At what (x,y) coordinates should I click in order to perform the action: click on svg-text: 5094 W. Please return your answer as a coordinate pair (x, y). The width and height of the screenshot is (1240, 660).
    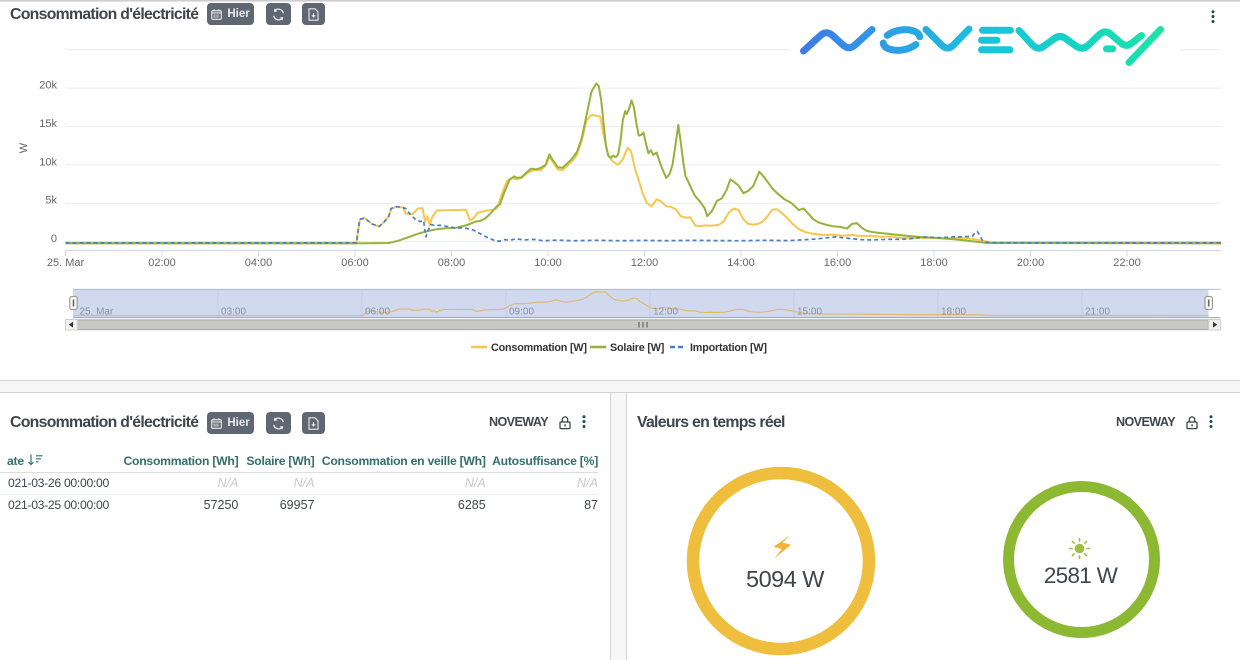
    Looking at the image, I should click on (785, 579).